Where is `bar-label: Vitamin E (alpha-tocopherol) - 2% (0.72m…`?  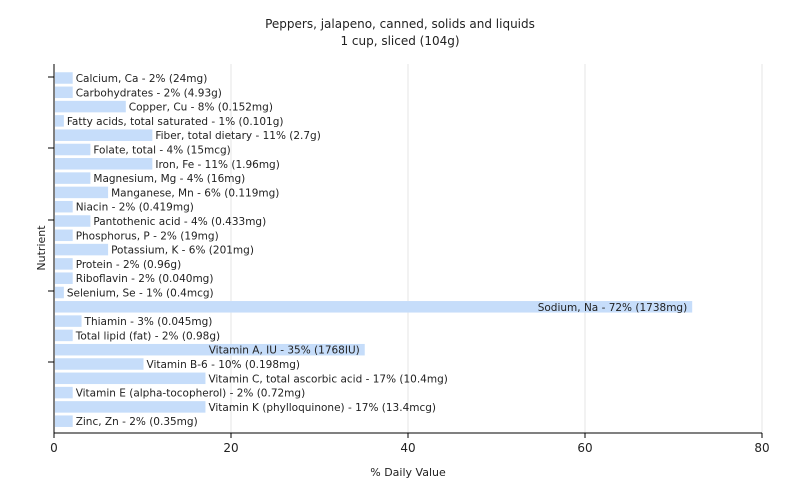 bar-label: Vitamin E (alpha-tocopherol) - 2% (0.72m… is located at coordinates (191, 394).